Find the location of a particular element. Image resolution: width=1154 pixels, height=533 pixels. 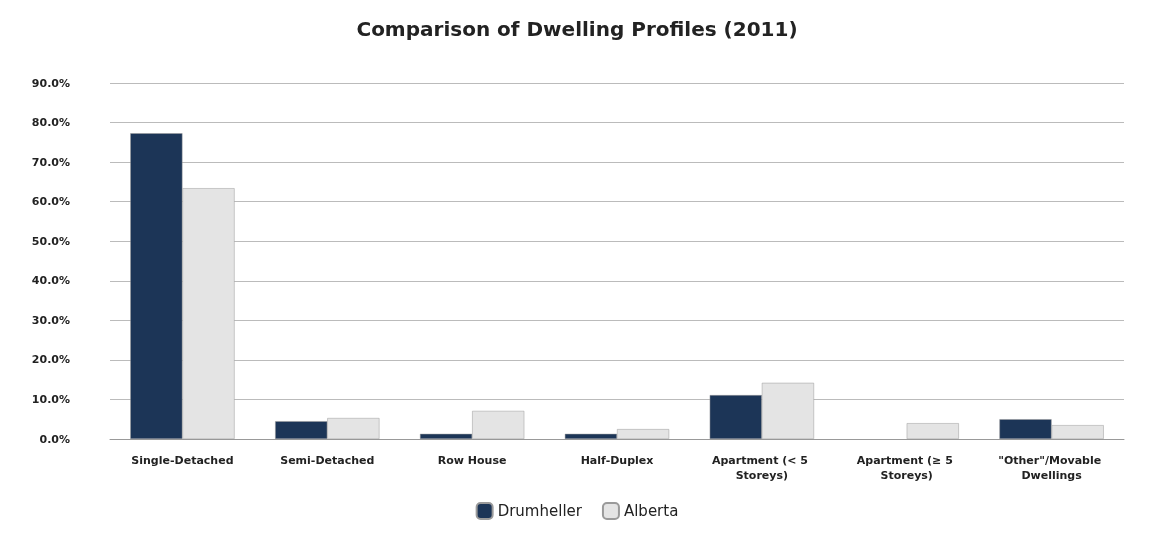

y-tick-label: 70.0% is located at coordinates (50, 162).